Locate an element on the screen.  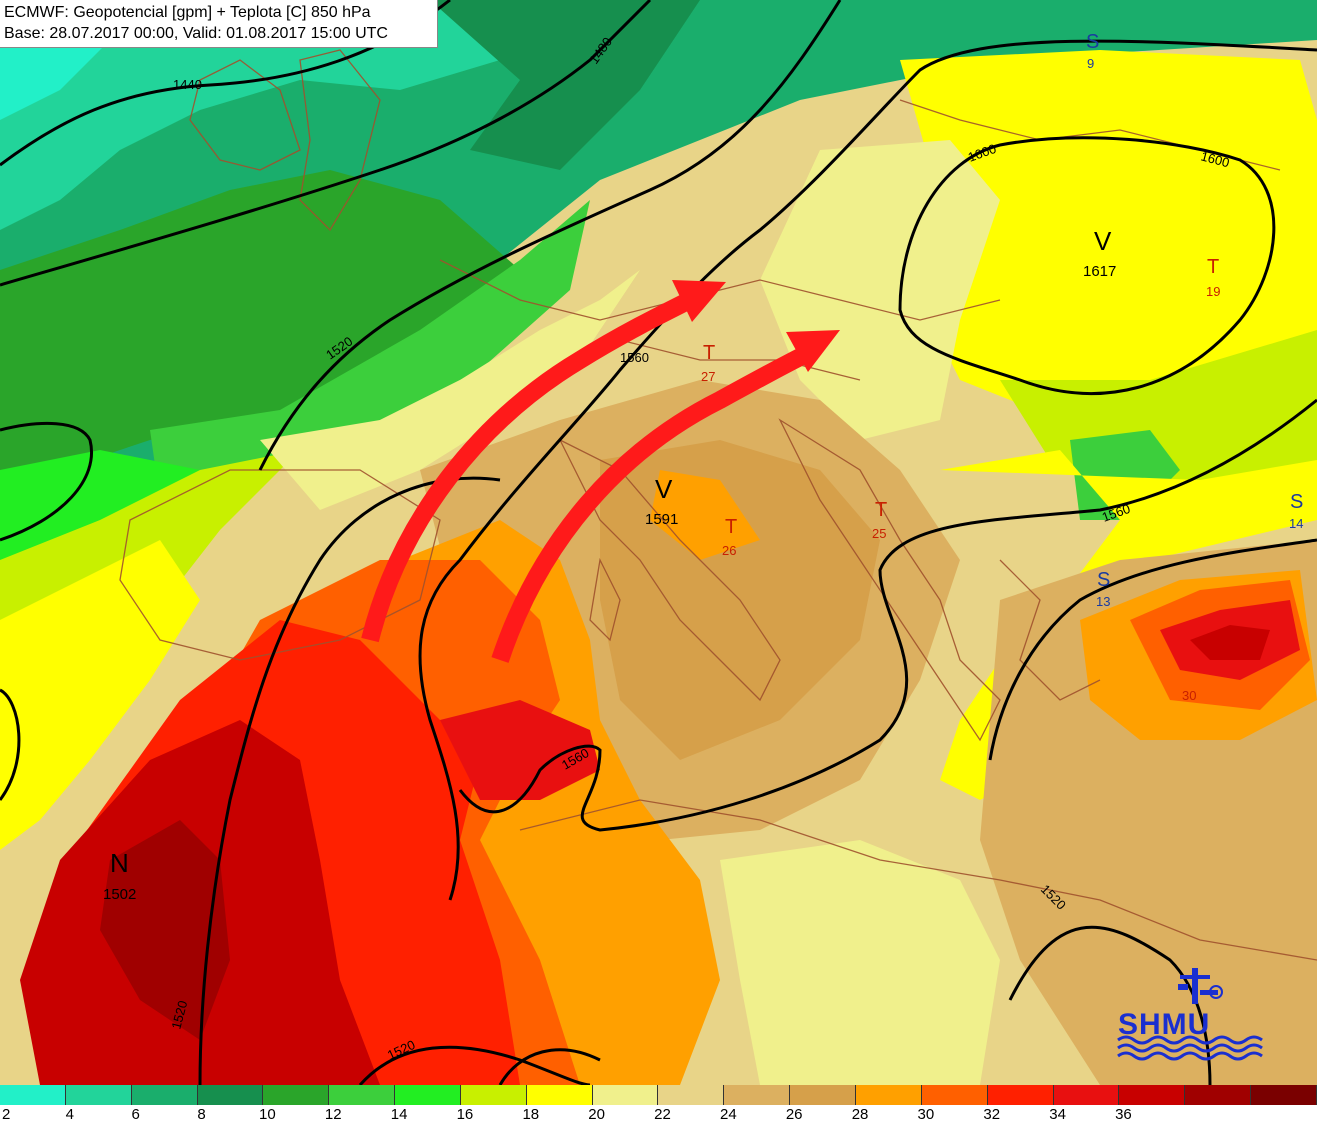
temp-value: 14 is located at coordinates (1296, 523).